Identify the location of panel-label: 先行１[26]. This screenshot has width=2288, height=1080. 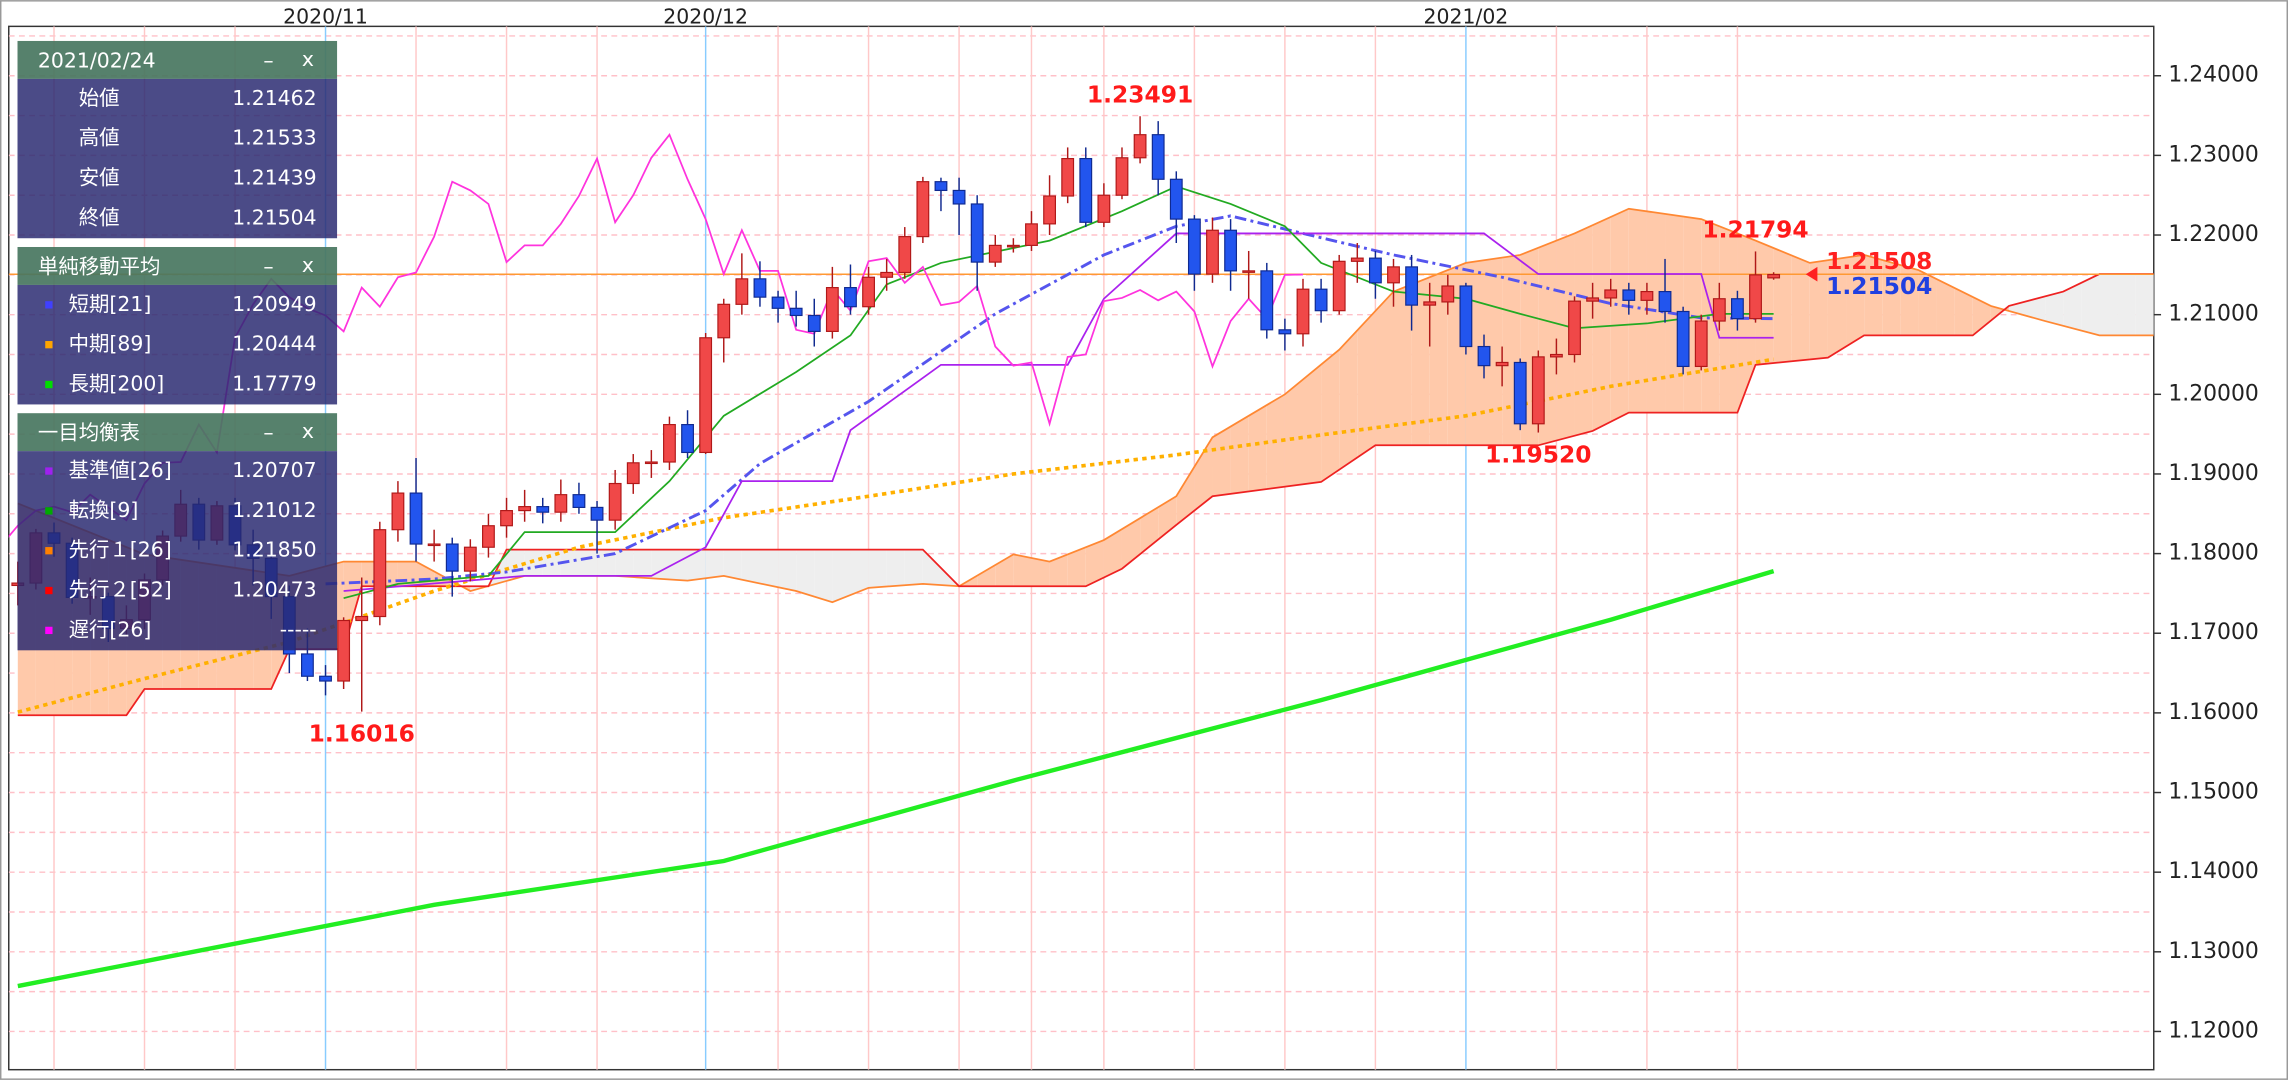
(120, 550).